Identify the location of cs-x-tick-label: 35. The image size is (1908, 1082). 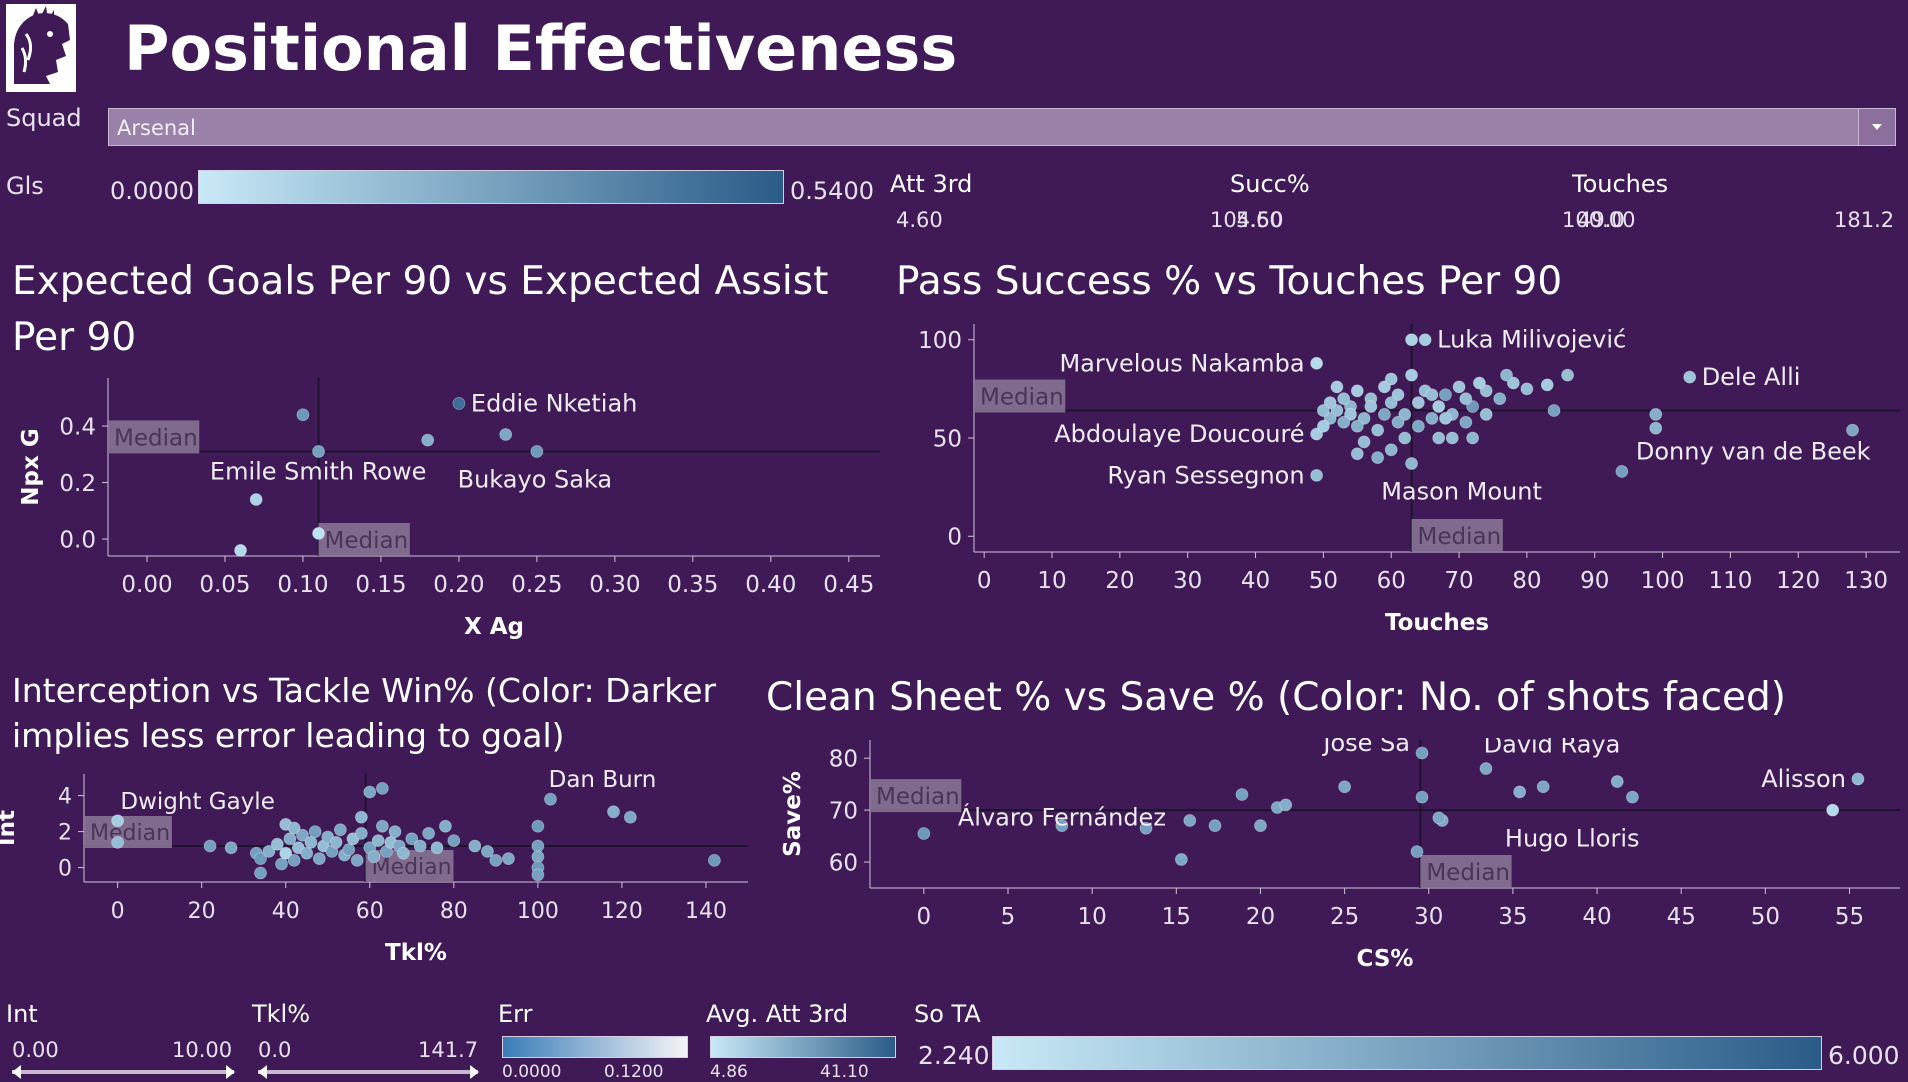
(1512, 917).